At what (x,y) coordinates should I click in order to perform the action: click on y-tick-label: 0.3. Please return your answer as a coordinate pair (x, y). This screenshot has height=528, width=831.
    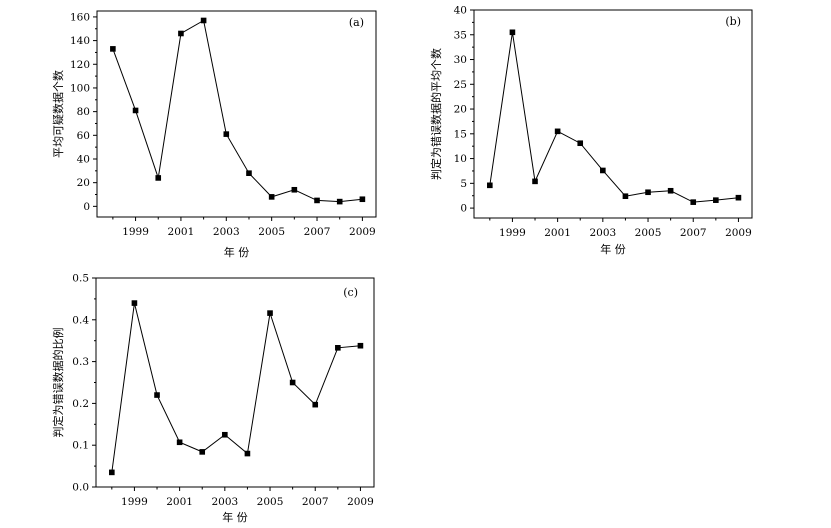
    Looking at the image, I should click on (80, 362).